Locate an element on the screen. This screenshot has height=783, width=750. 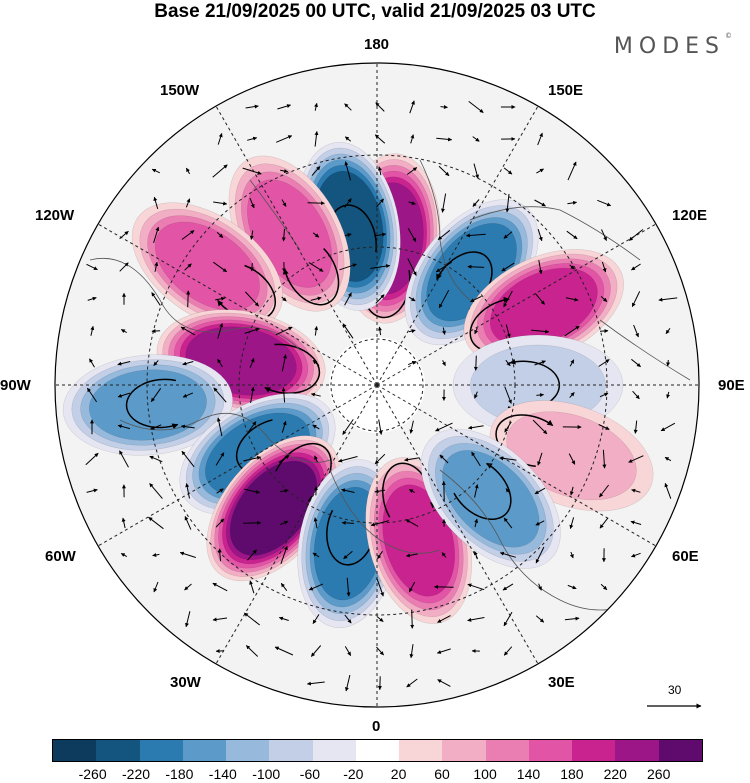
lon-label-120w: 120W is located at coordinates (55, 215).